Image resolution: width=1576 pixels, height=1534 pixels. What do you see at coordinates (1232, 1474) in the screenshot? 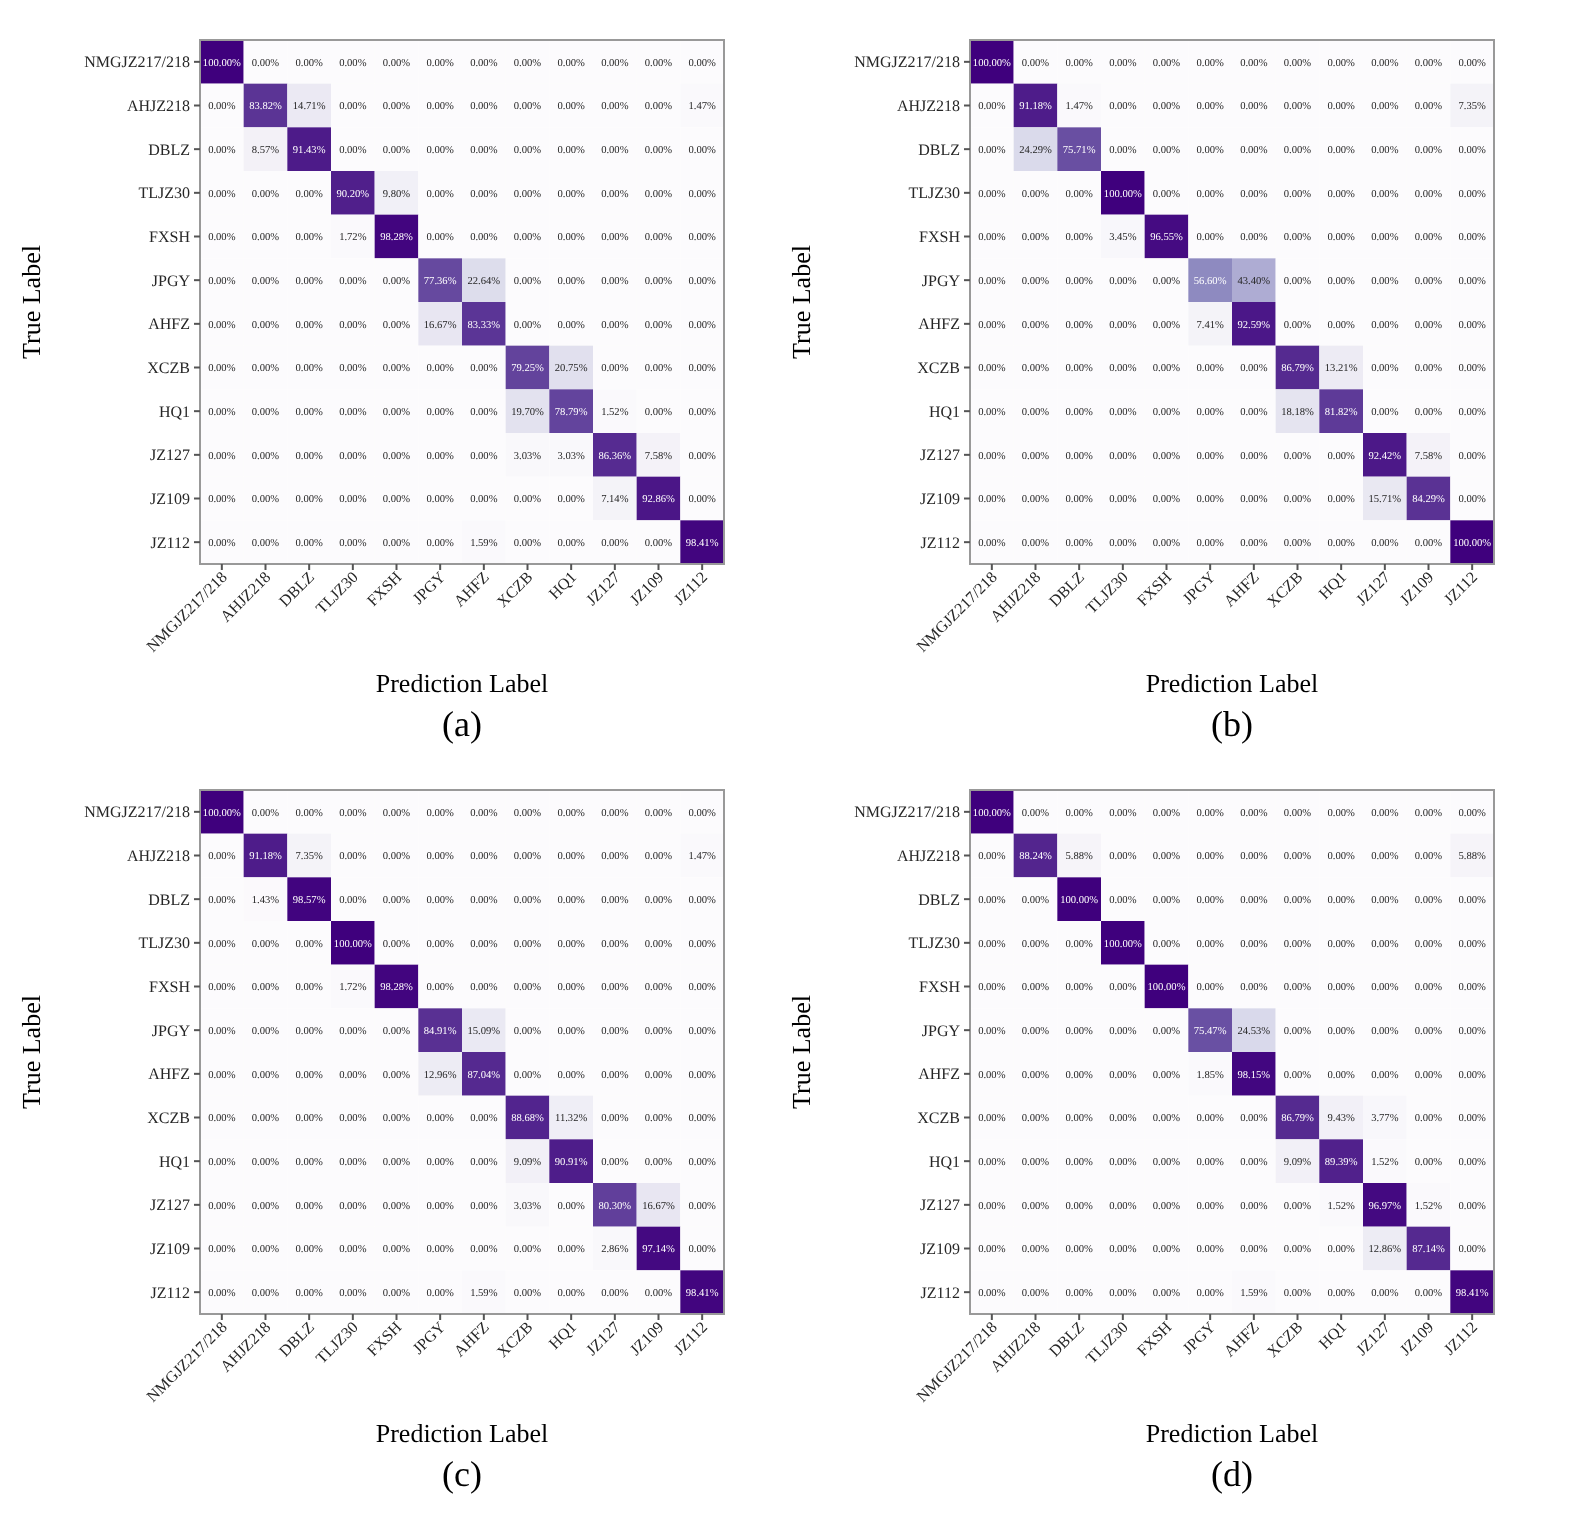
I see `text: (d)` at bounding box center [1232, 1474].